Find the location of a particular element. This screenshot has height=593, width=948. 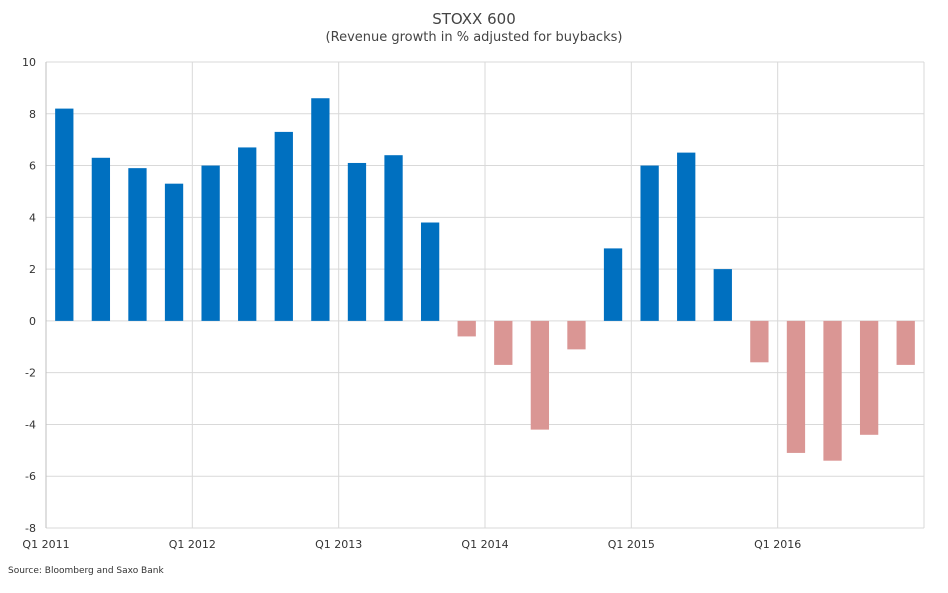

x-tick-label: Q1 2013 is located at coordinates (338, 544).